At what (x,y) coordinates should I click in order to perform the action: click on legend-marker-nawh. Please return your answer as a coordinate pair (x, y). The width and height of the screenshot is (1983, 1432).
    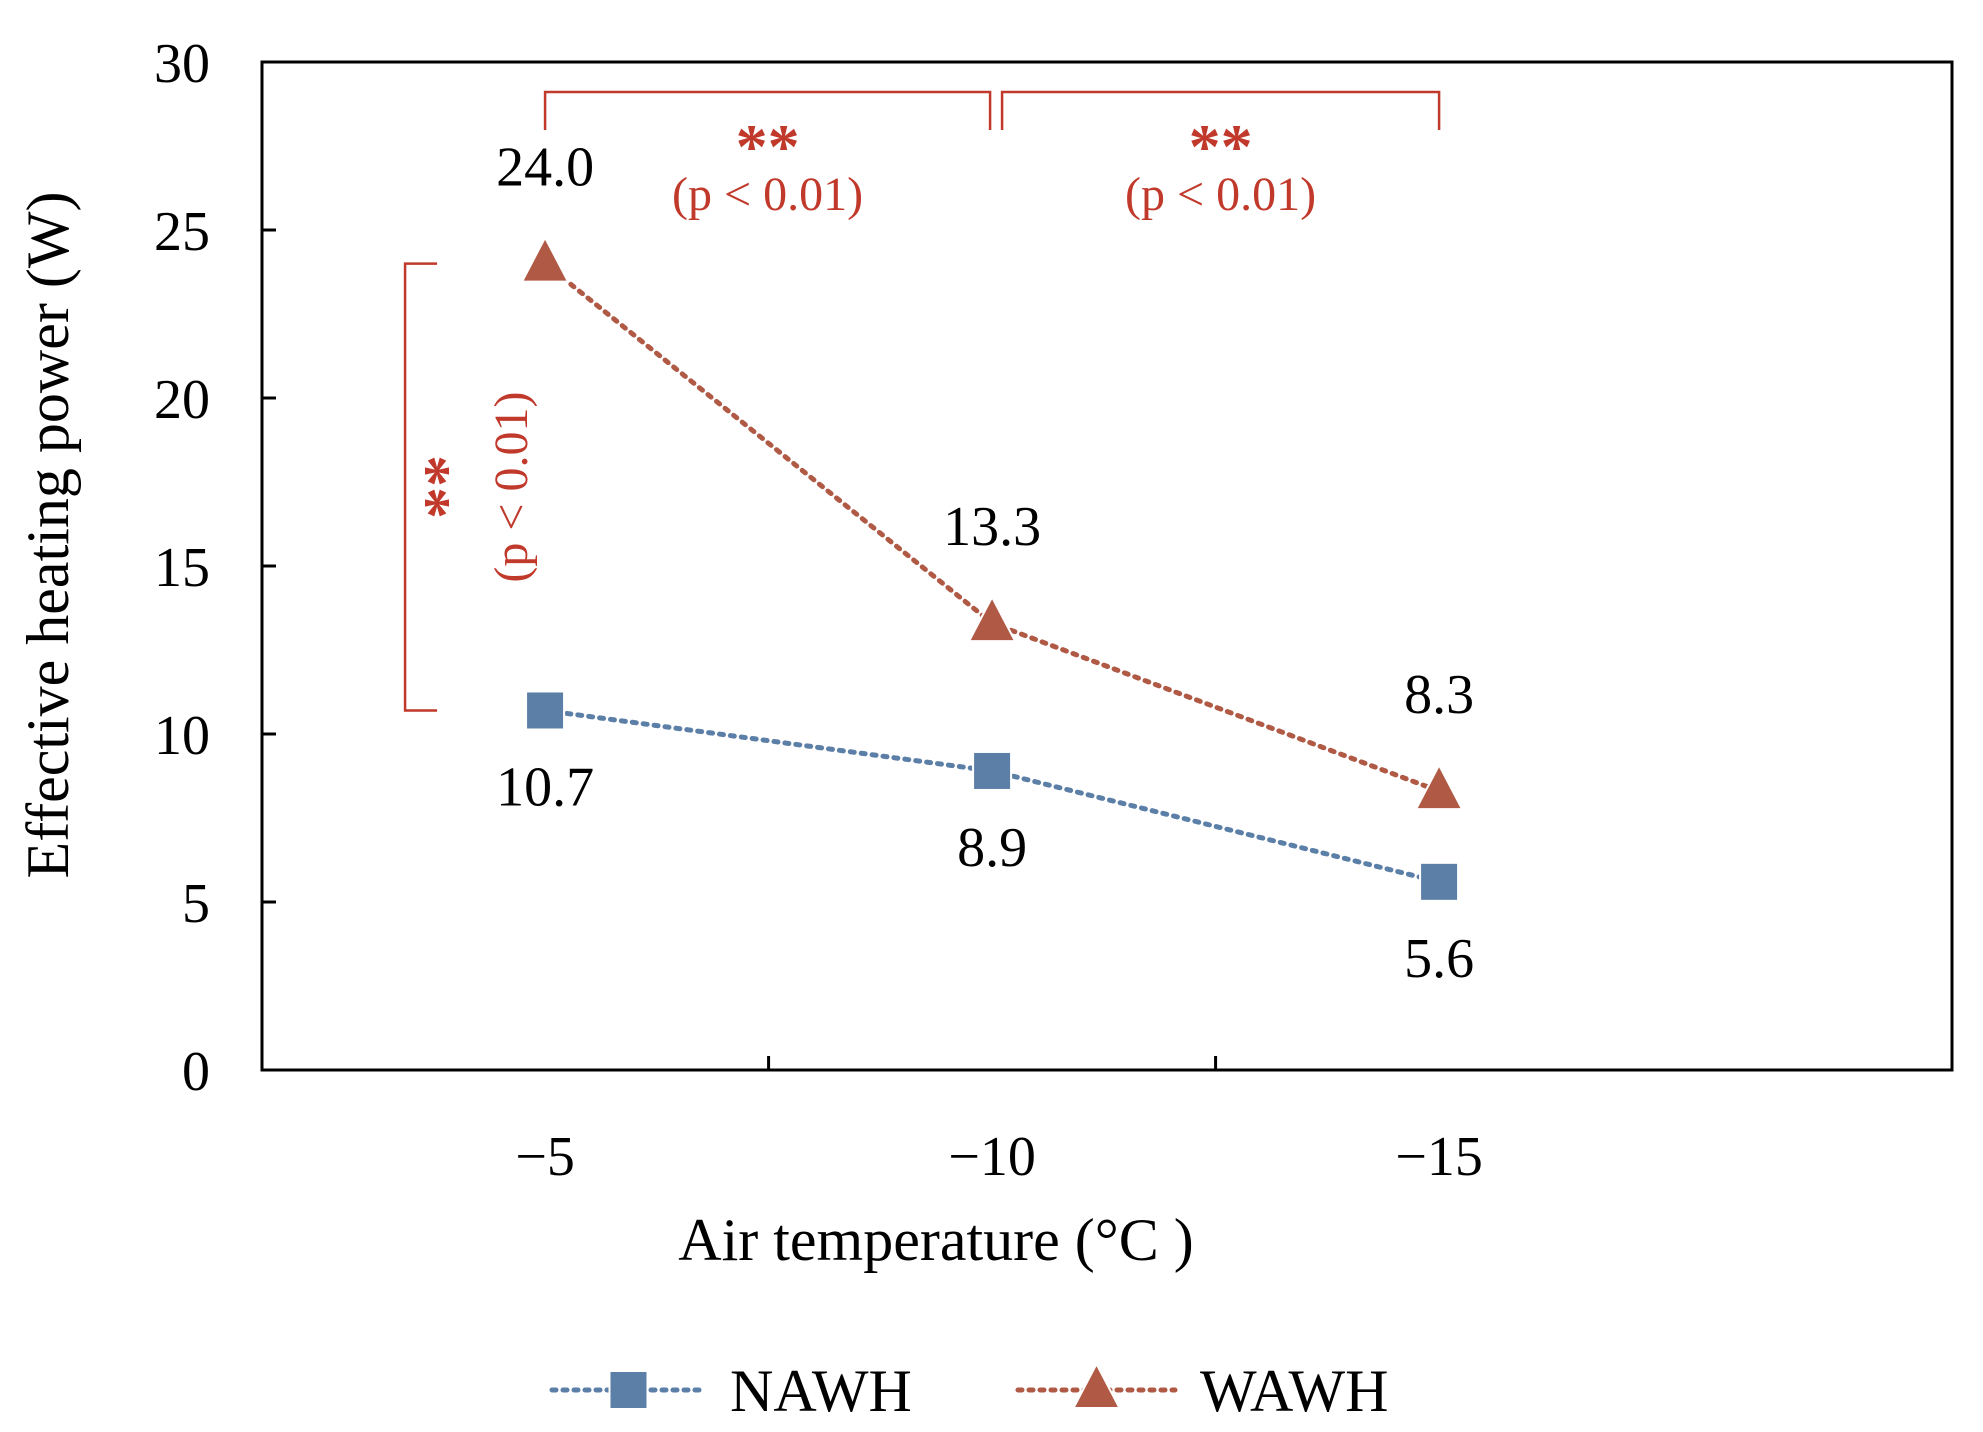
    Looking at the image, I should click on (628, 1390).